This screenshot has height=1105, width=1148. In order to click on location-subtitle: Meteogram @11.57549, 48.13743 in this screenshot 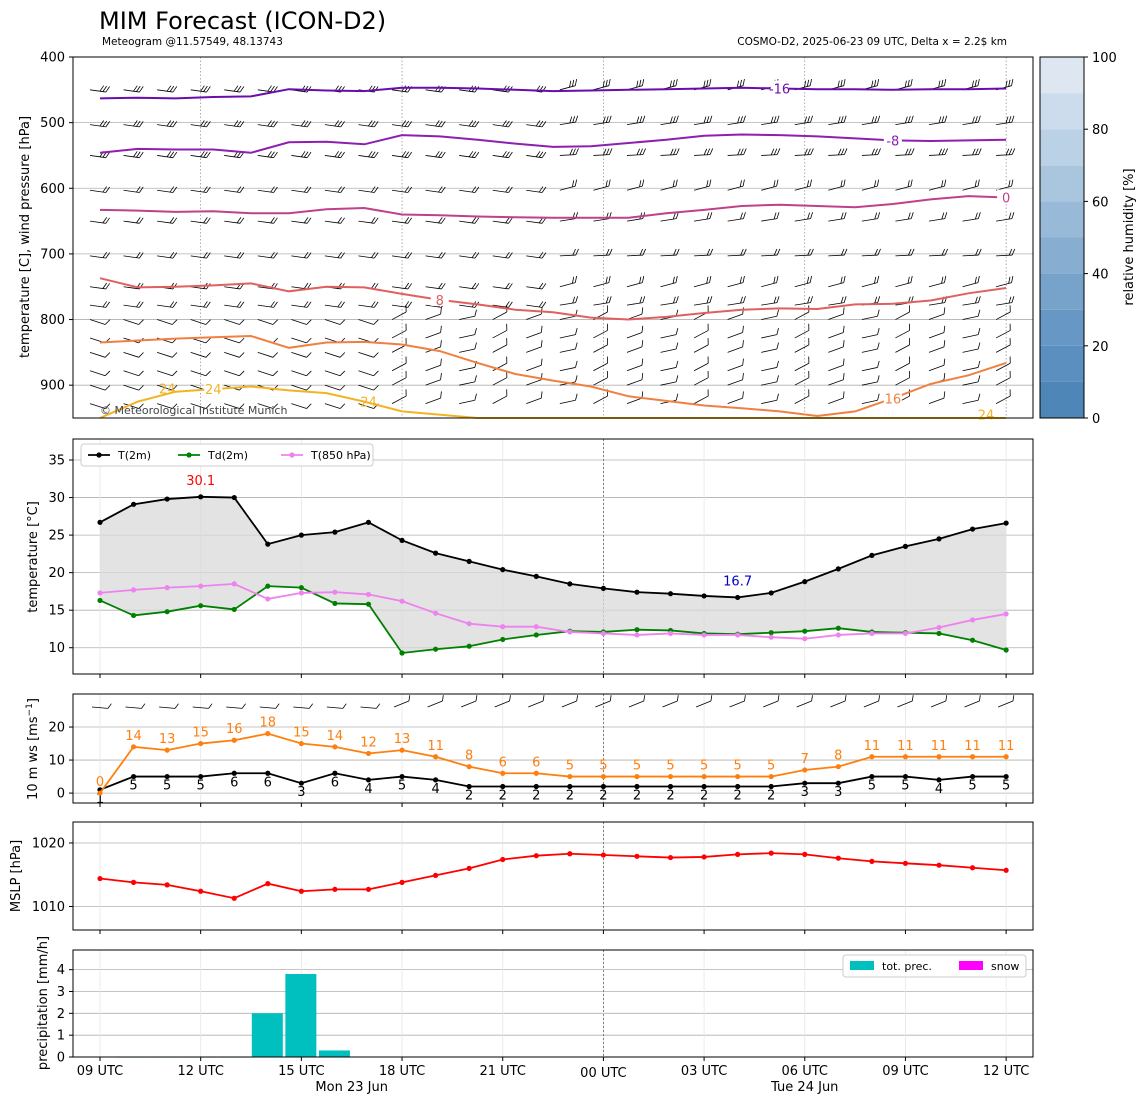, I will do `click(192, 42)`.